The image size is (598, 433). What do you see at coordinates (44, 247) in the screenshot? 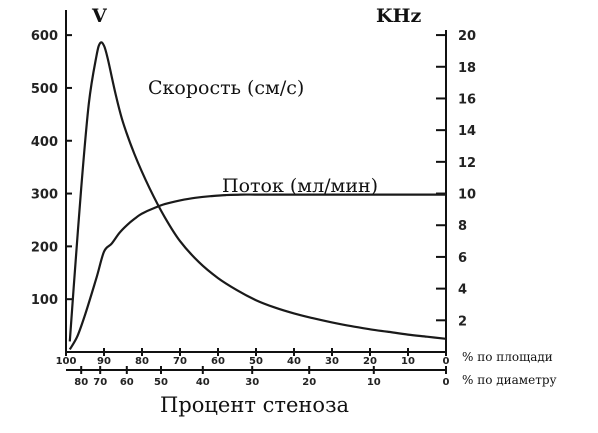
I see `left-tick-label: 200` at bounding box center [44, 247].